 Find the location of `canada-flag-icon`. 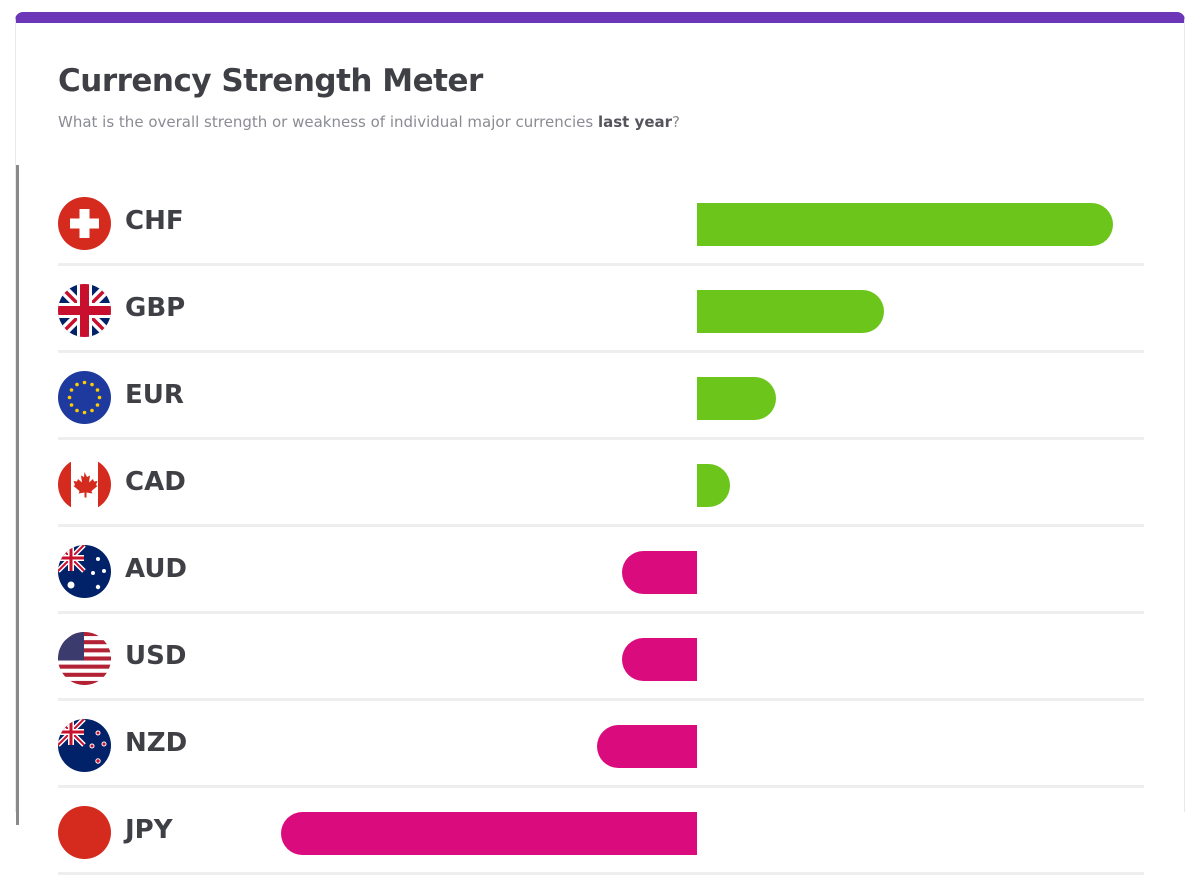

canada-flag-icon is located at coordinates (84, 484).